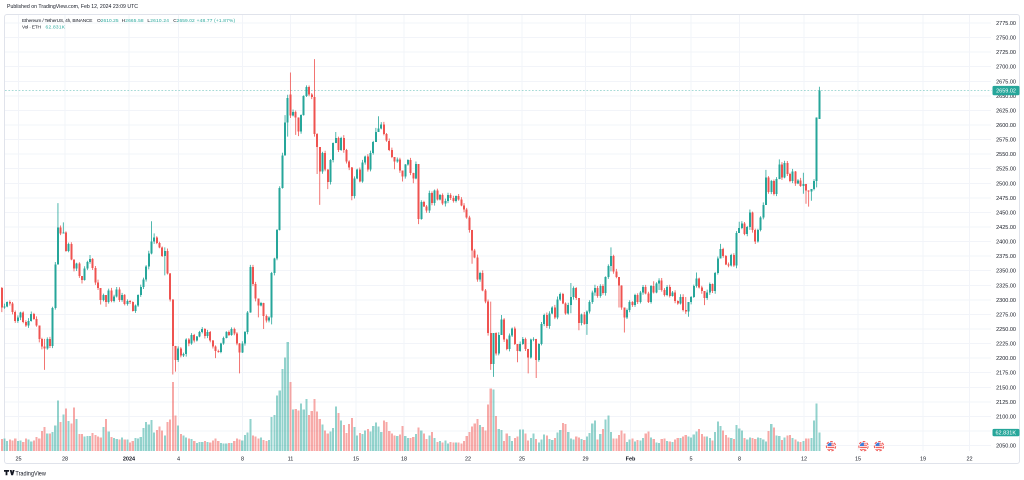 Image resolution: width=1024 pixels, height=480 pixels. I want to click on svg-text: 2550.00, so click(1006, 155).